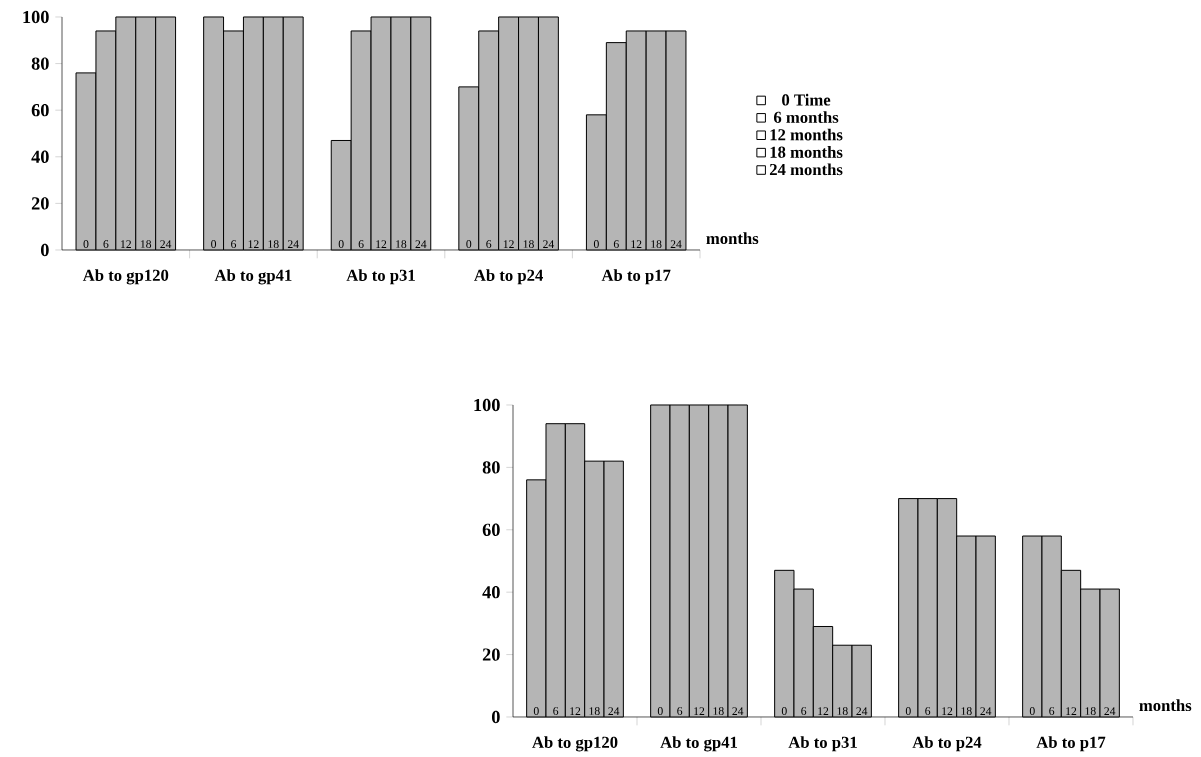 The width and height of the screenshot is (1201, 757). I want to click on legend-label: 24 months, so click(806, 169).